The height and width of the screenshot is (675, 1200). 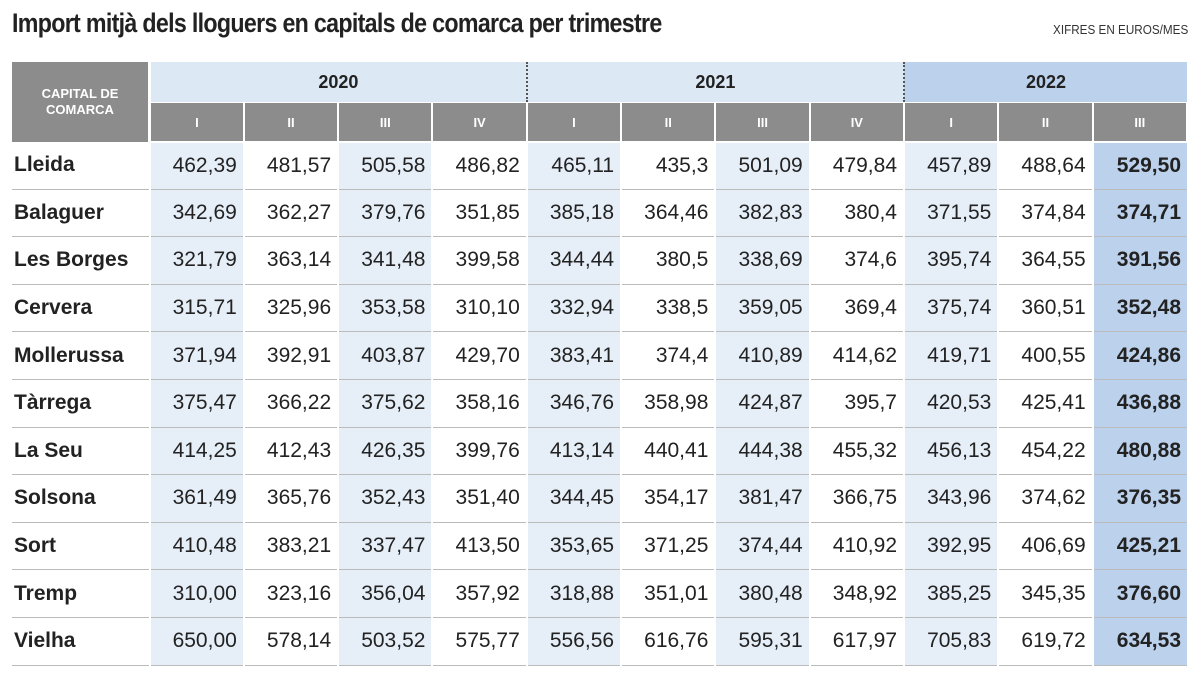 What do you see at coordinates (573, 498) in the screenshot?
I see `rent-value: 344,45` at bounding box center [573, 498].